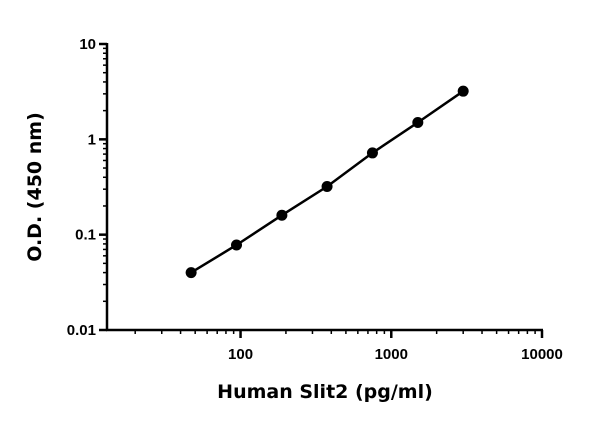 Image resolution: width=600 pixels, height=422 pixels. I want to click on y-tick-label: 1, so click(92, 139).